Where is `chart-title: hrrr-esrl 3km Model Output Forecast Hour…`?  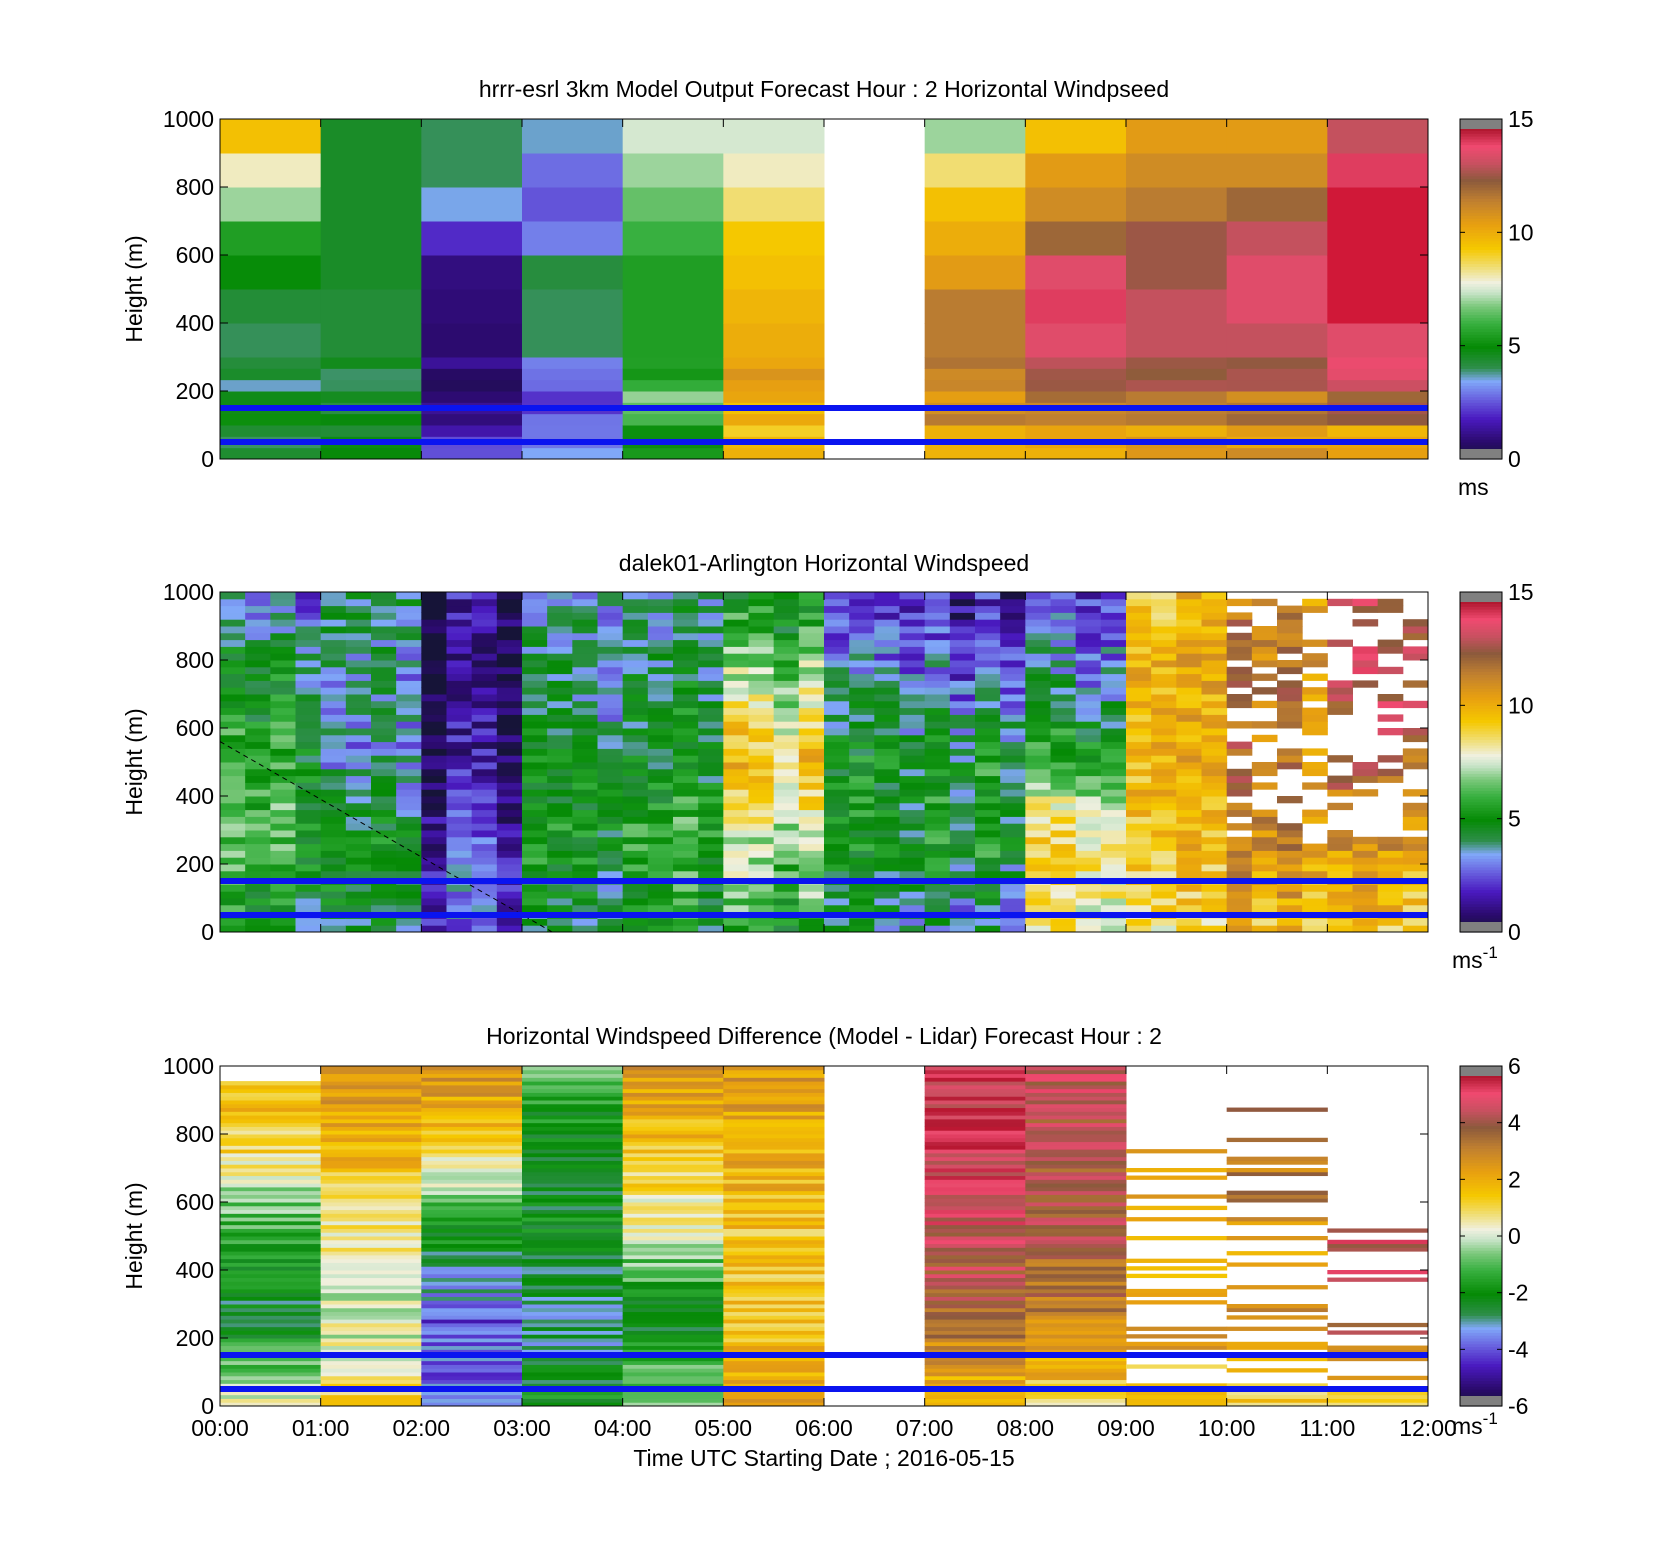
chart-title: hrrr-esrl 3km Model Output Forecast Hour… is located at coordinates (824, 89).